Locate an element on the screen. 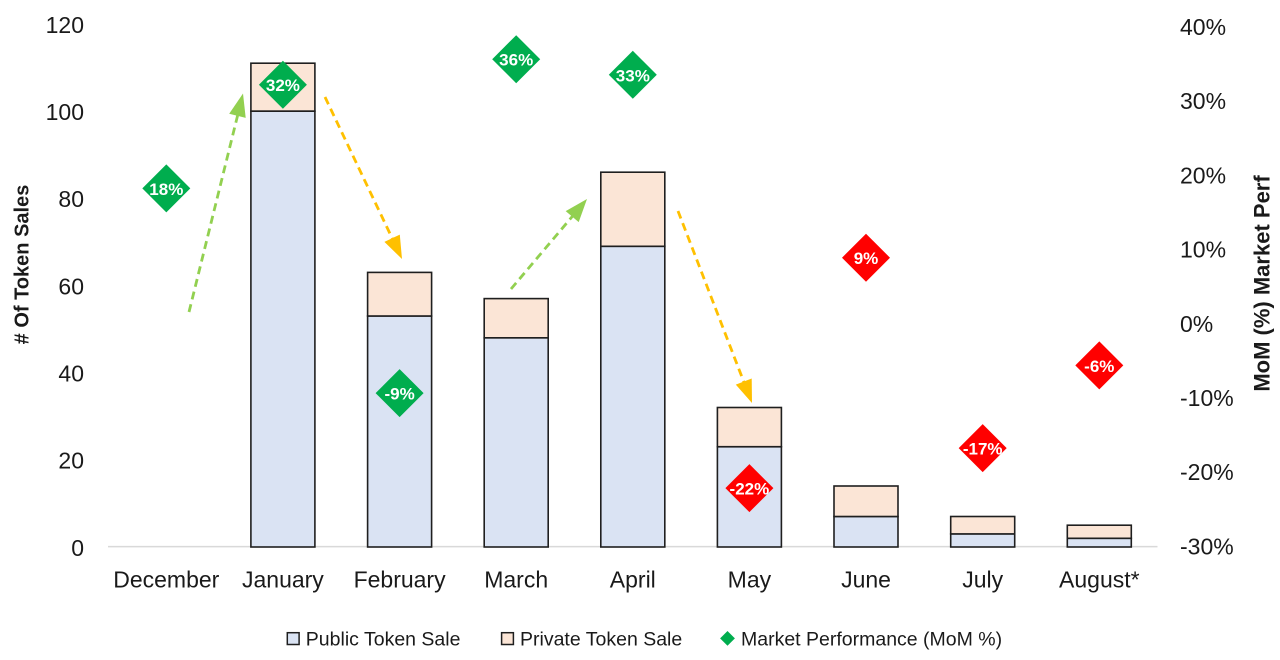 This screenshot has width=1280, height=660. svg-text: 60 is located at coordinates (71, 286).